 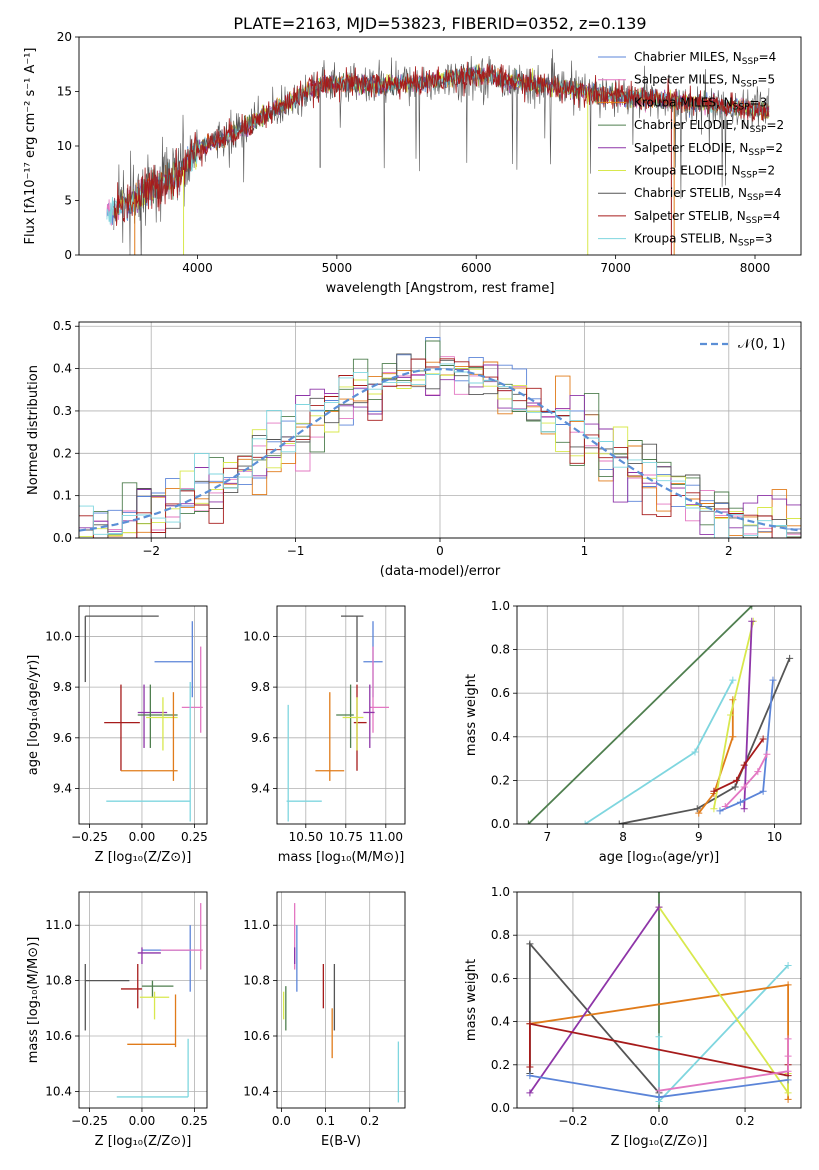 What do you see at coordinates (256, 981) in the screenshot?
I see `y-tick-label: 10.8` at bounding box center [256, 981].